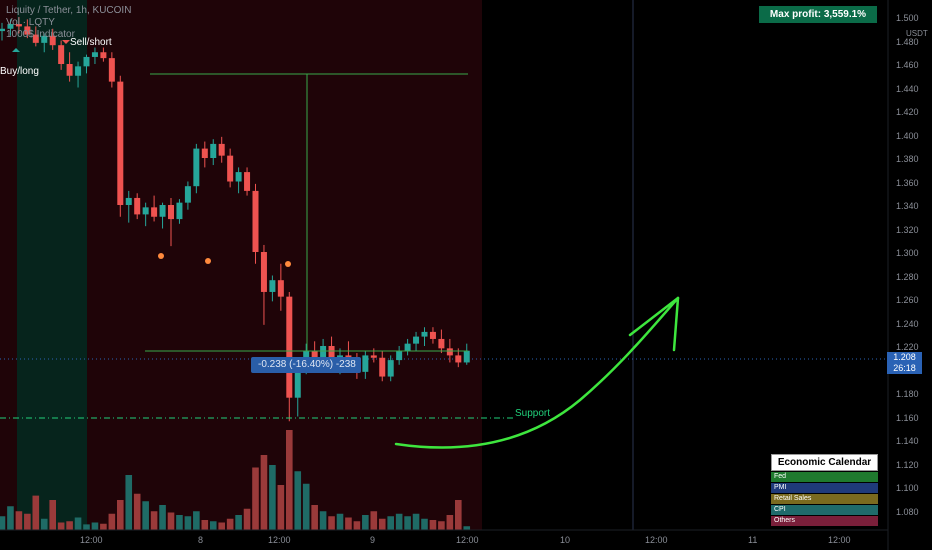 Image resolution: width=932 pixels, height=550 pixels. Describe the element at coordinates (907, 206) in the screenshot. I see `price-tick-label: 1.340` at that location.